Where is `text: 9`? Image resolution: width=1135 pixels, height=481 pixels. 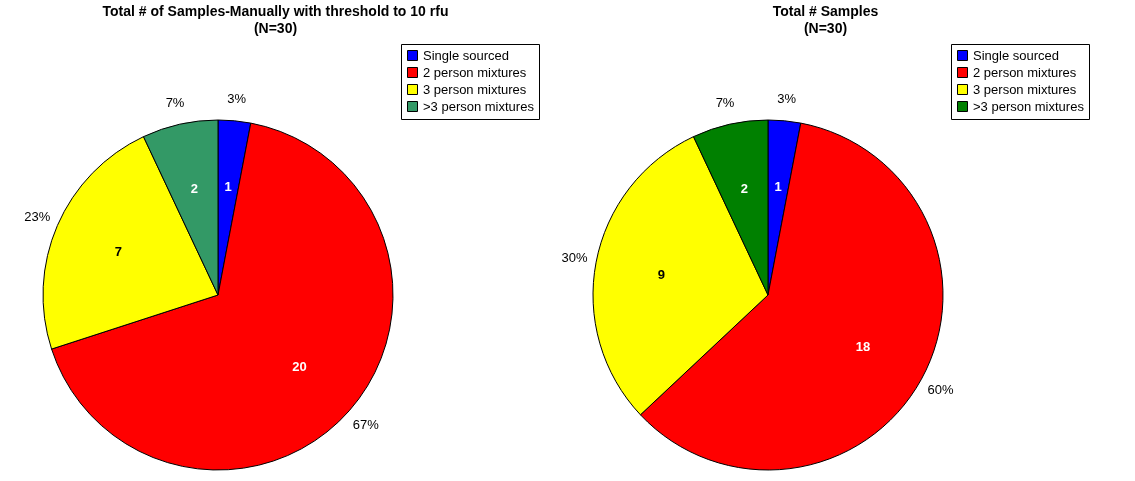 text: 9 is located at coordinates (661, 274).